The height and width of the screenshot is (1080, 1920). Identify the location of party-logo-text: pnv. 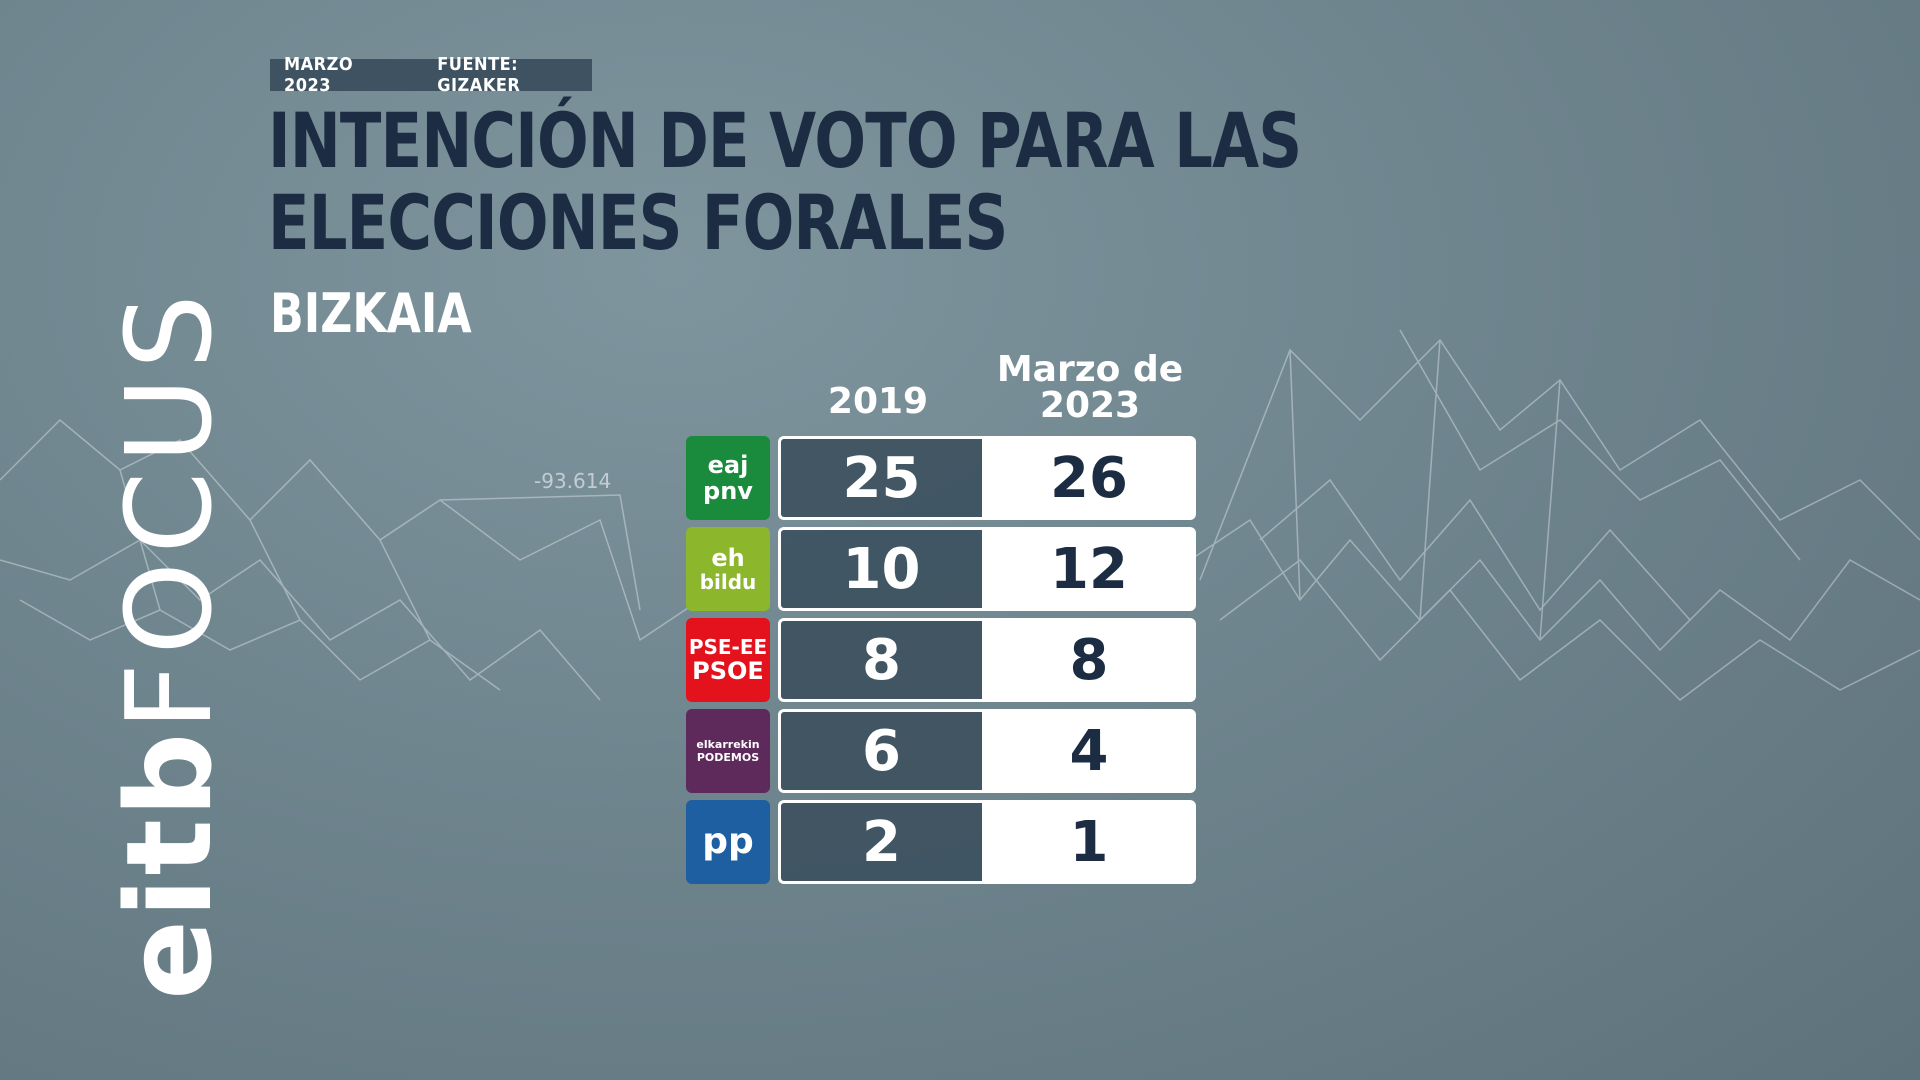
(728, 491).